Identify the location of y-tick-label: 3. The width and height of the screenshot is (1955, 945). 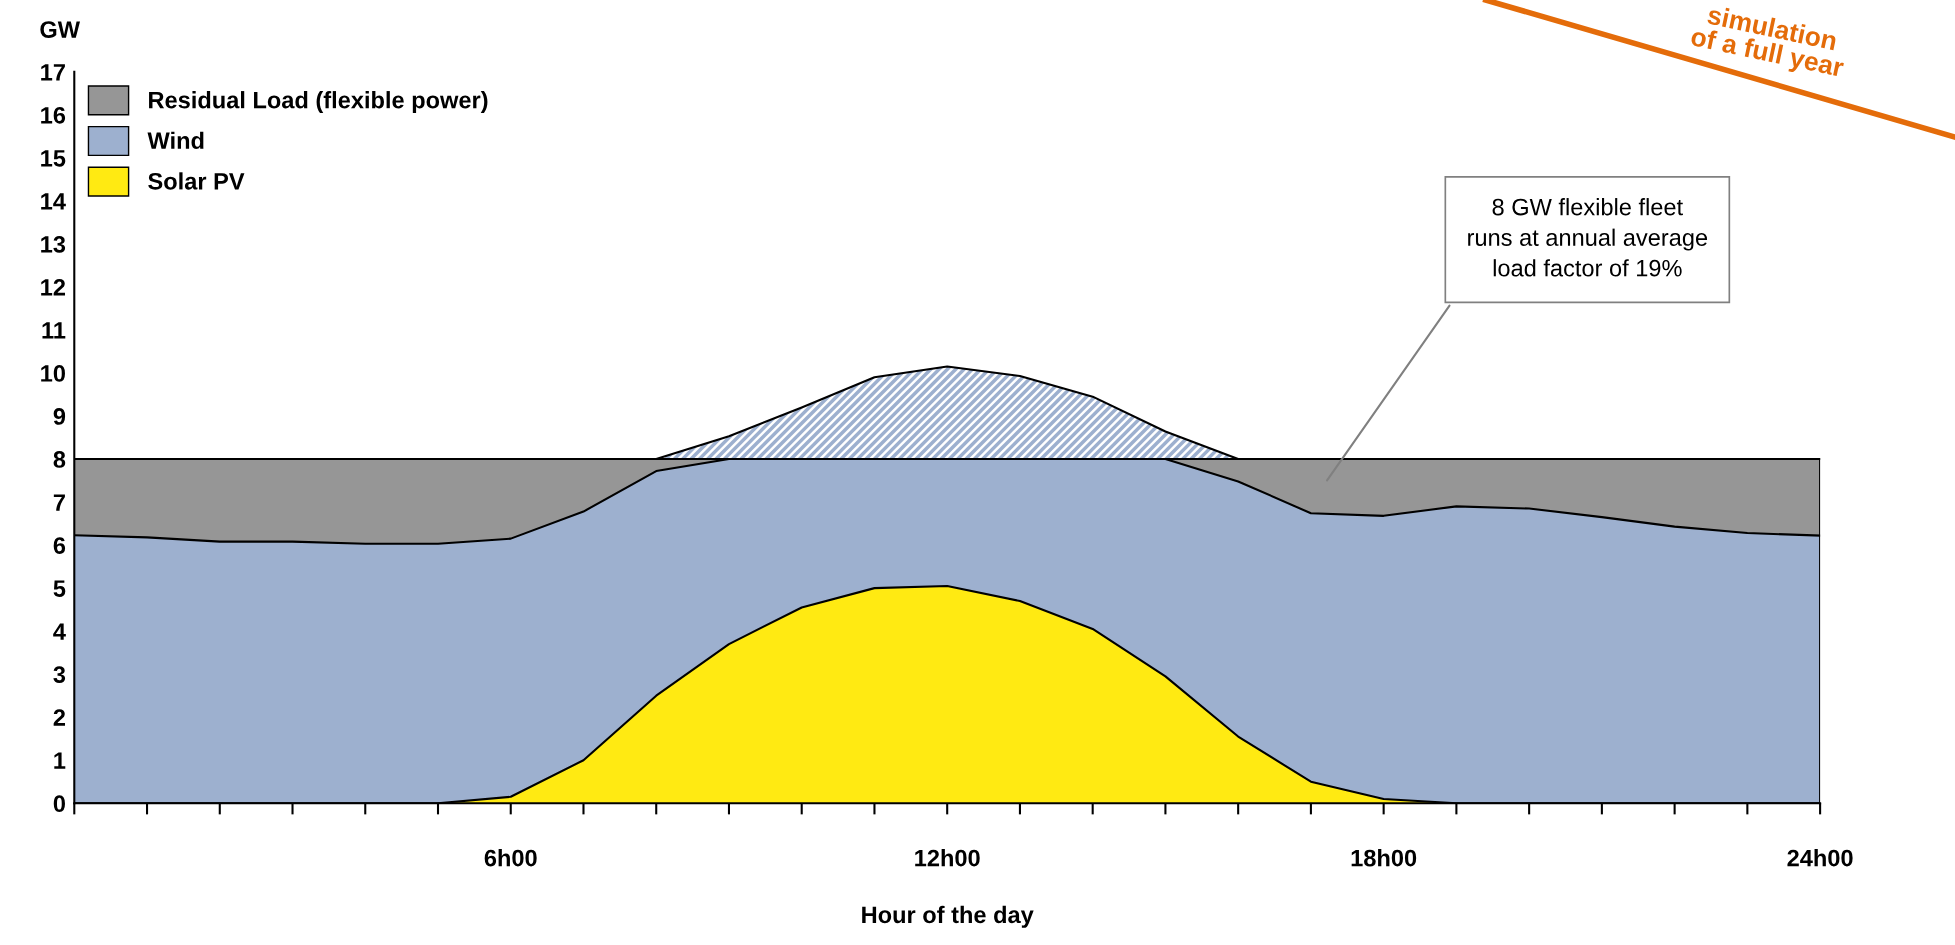
(59, 674).